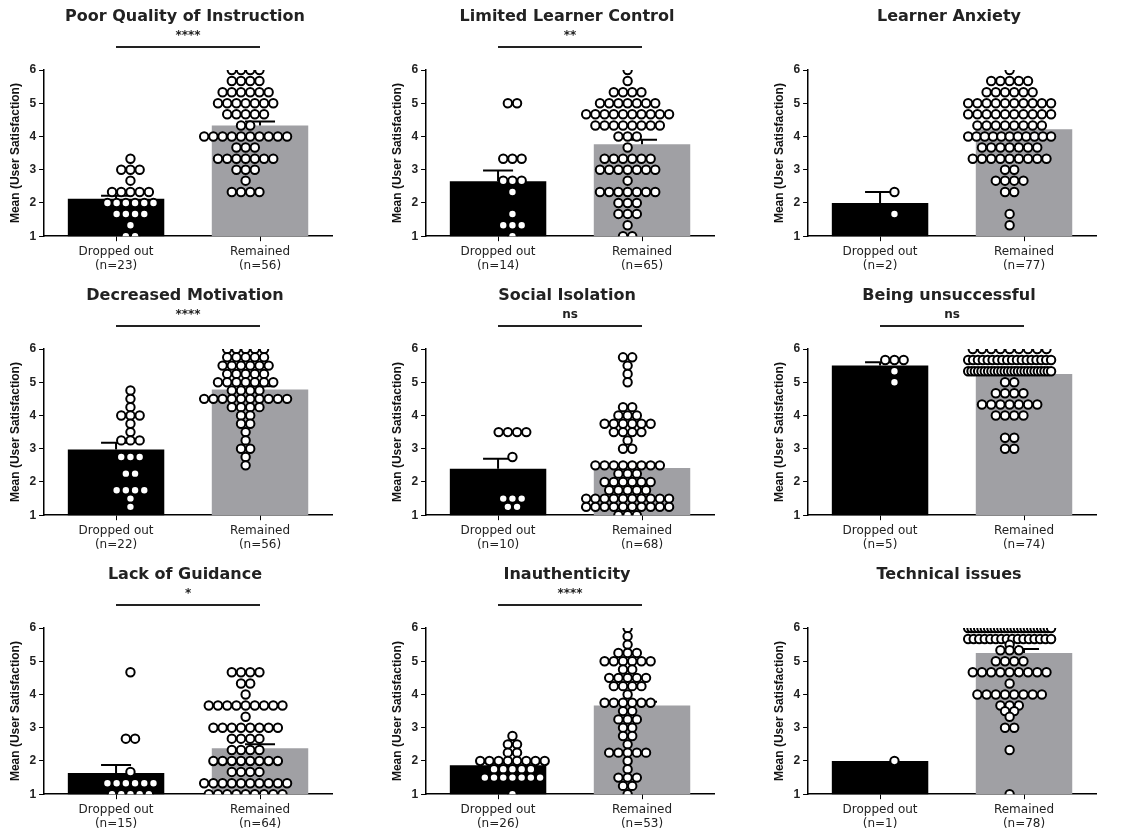 The image size is (1147, 838). What do you see at coordinates (1024, 257) in the screenshot?
I see `x-tick-label: Remained (n=77)` at bounding box center [1024, 257].